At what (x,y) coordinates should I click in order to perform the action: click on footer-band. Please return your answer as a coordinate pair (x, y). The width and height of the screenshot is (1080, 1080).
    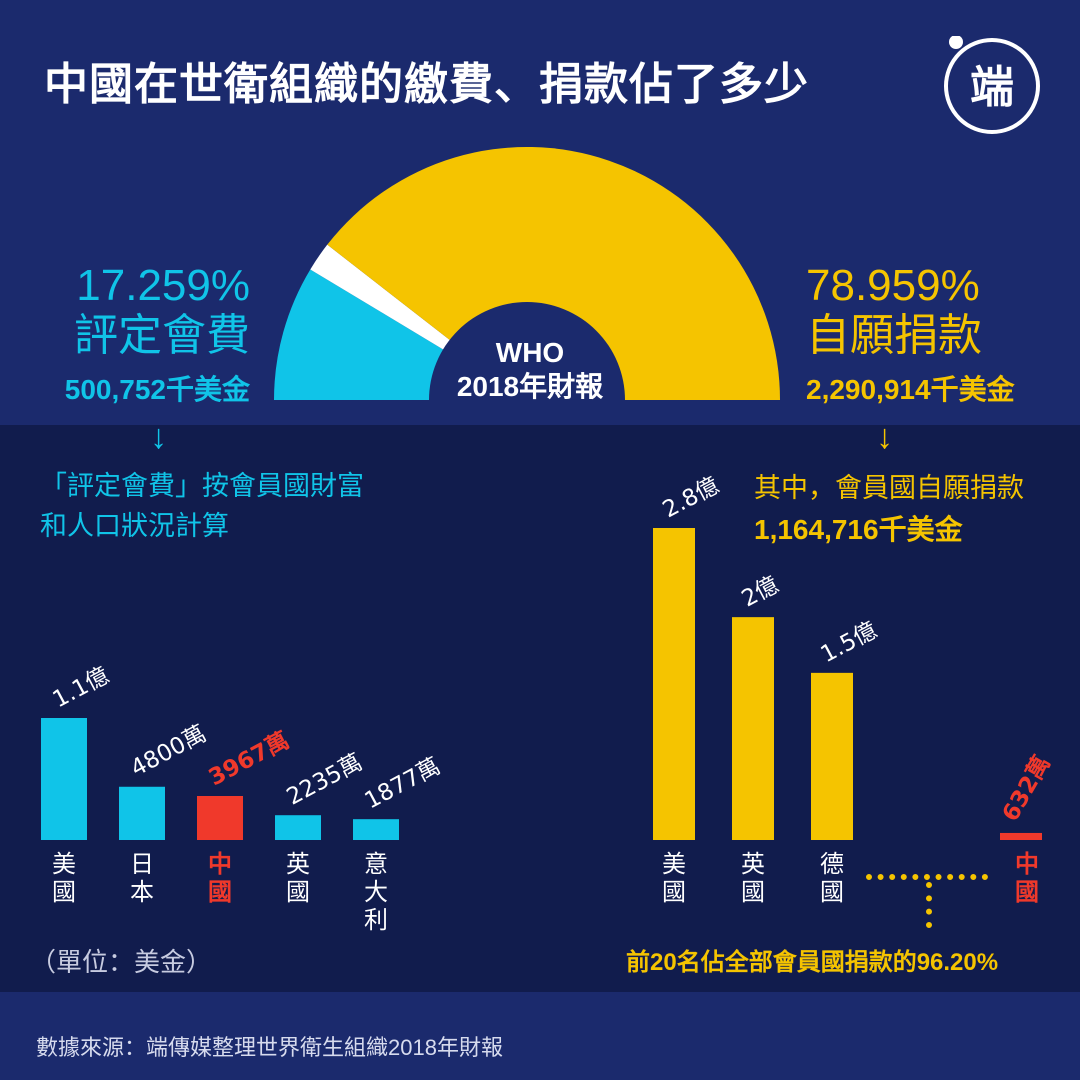
    Looking at the image, I should click on (540, 1036).